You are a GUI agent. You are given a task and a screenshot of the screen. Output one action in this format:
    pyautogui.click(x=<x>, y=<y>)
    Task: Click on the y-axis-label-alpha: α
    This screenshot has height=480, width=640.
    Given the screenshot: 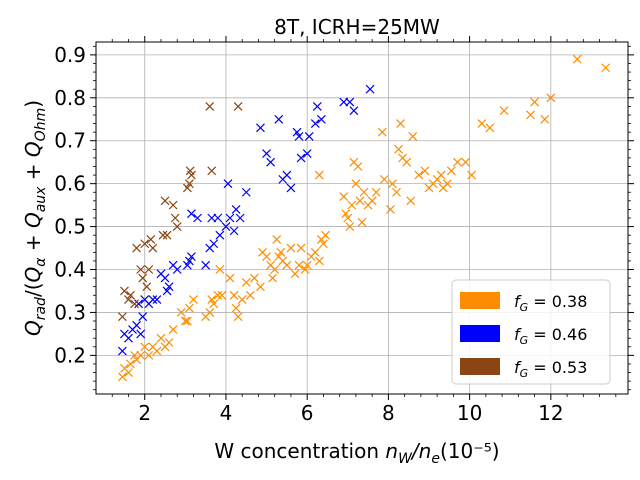 What is the action you would take?
    pyautogui.click(x=41, y=262)
    